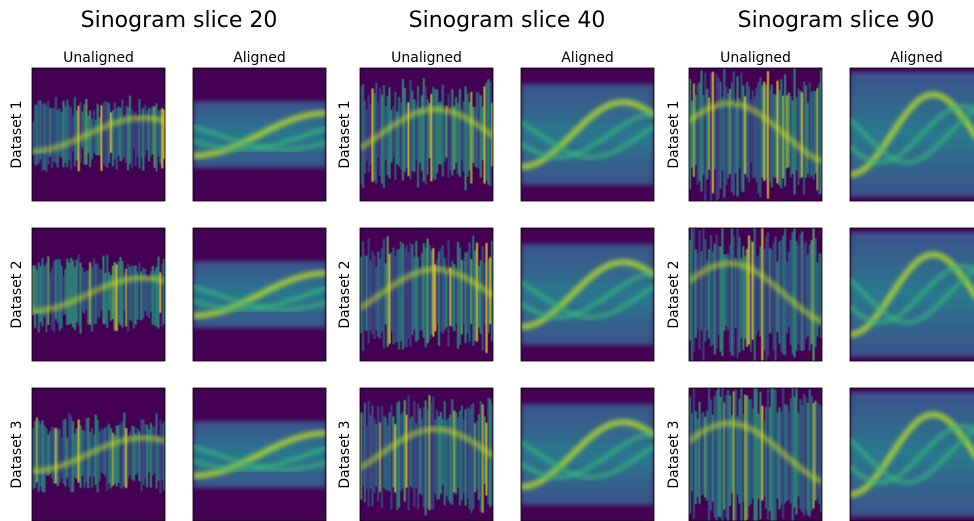  I want to click on sinogram-image, so click(755, 134).